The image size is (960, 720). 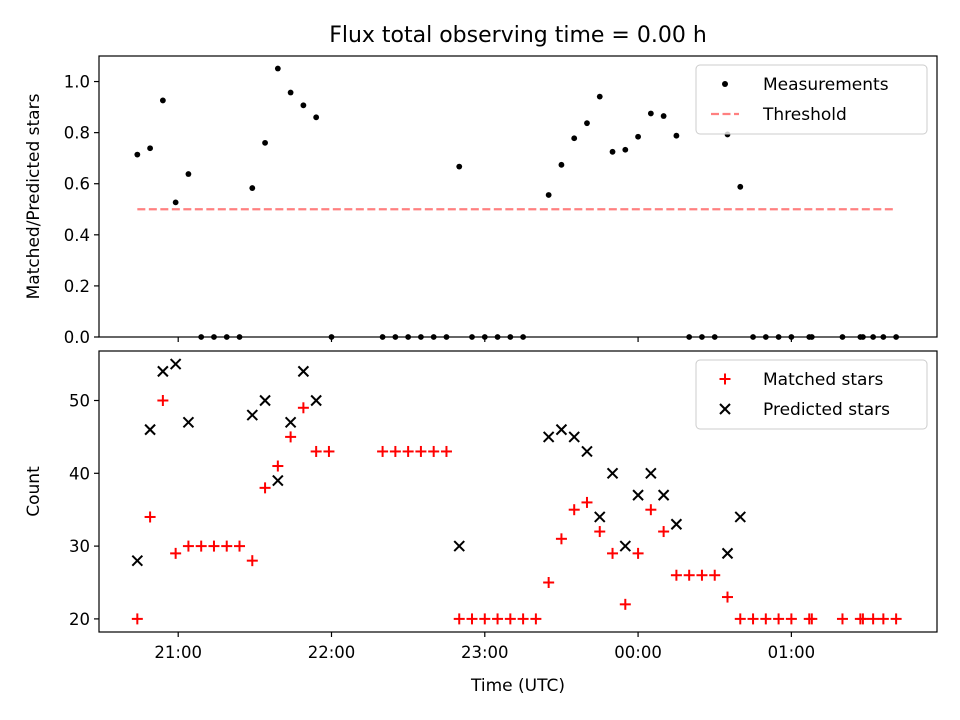 What do you see at coordinates (34, 196) in the screenshot?
I see `y-axis-label: Matched/Predicted stars` at bounding box center [34, 196].